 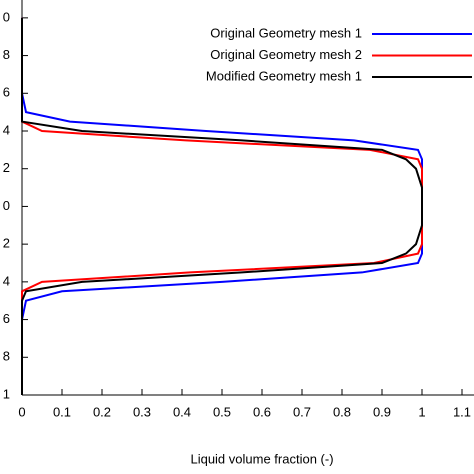 I want to click on x-tick-label: 0.9, so click(x=382, y=411).